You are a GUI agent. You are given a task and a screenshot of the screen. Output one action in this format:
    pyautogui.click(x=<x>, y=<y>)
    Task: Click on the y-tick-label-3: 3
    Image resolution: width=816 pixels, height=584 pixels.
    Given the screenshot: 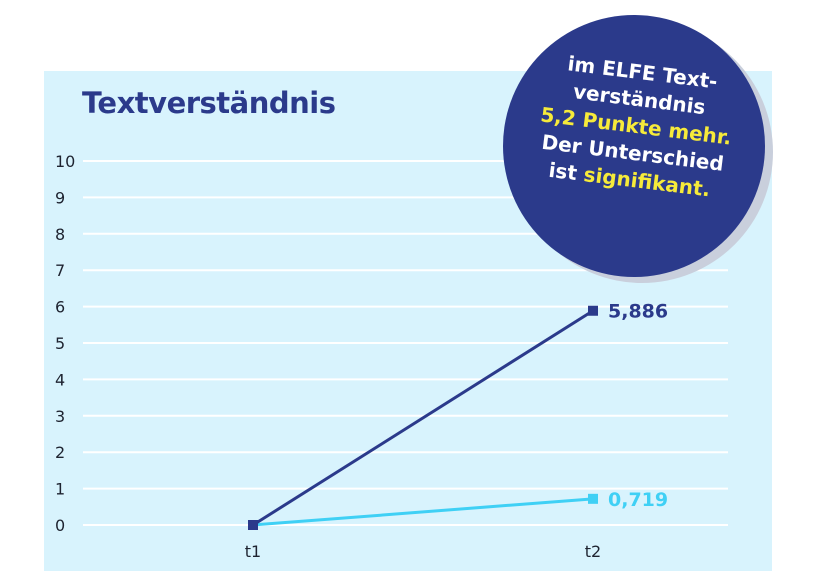 What is the action you would take?
    pyautogui.click(x=60, y=416)
    